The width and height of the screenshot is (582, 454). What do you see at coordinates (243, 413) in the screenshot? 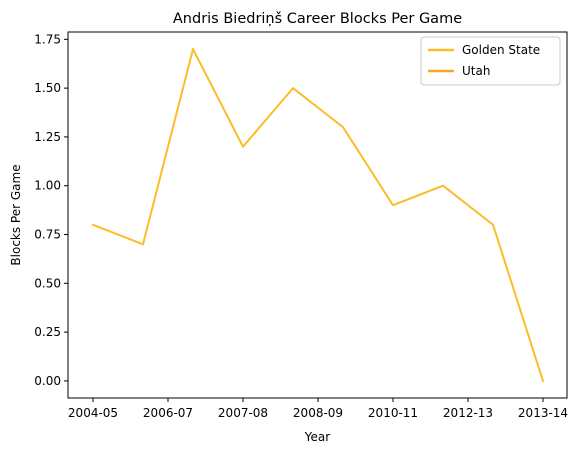
I see `x-tick-label: 2007-08` at bounding box center [243, 413].